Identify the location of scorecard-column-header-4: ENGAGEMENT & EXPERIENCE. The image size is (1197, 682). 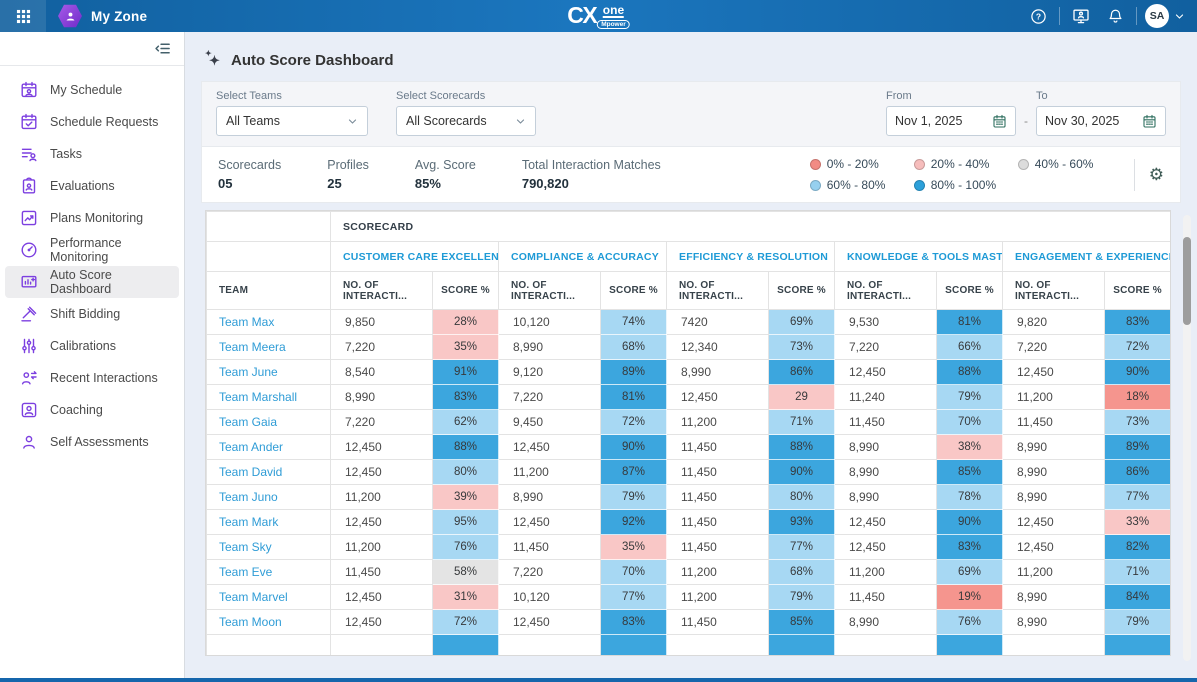
(1085, 256).